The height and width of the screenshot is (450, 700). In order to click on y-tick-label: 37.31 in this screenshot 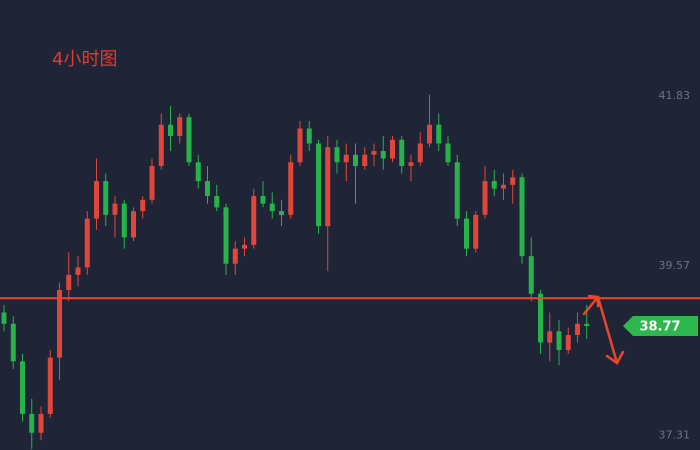, I will do `click(675, 435)`.